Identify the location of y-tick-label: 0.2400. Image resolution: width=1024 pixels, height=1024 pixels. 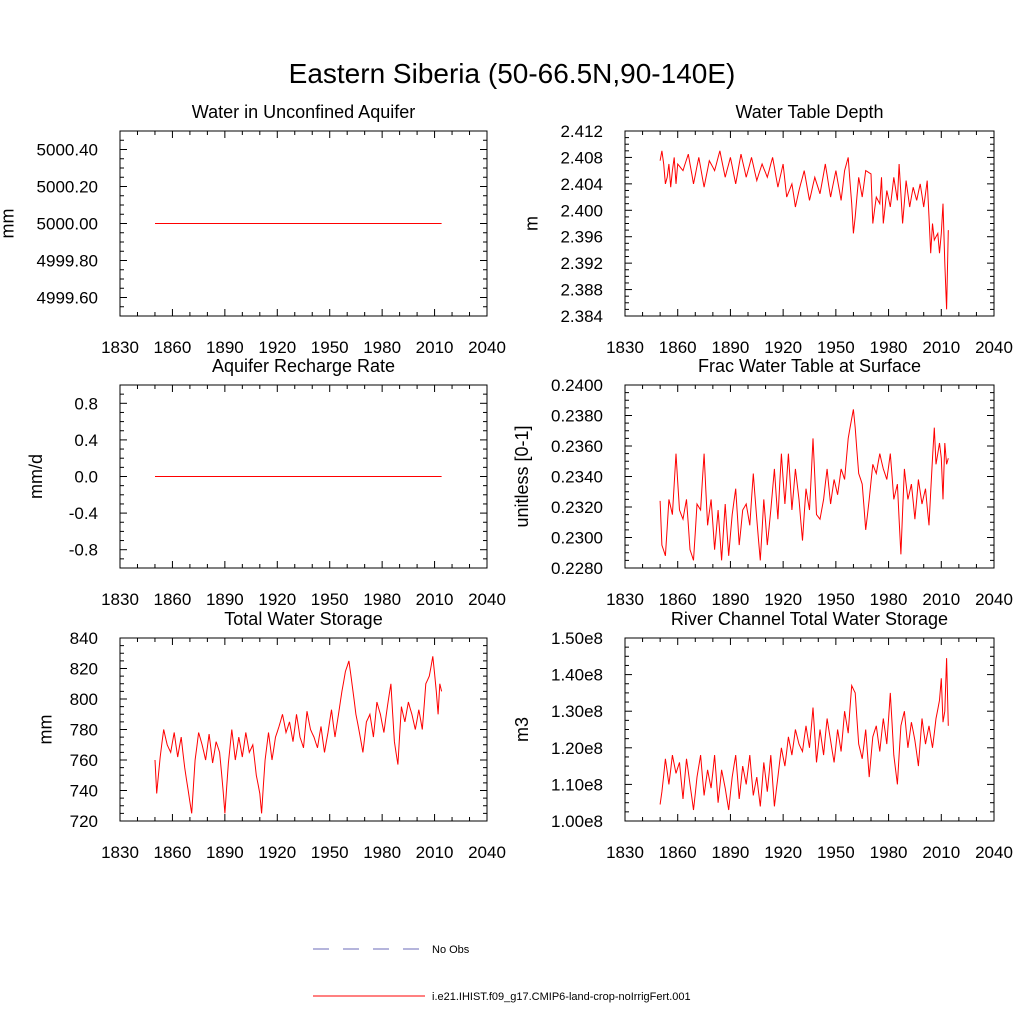
(577, 385).